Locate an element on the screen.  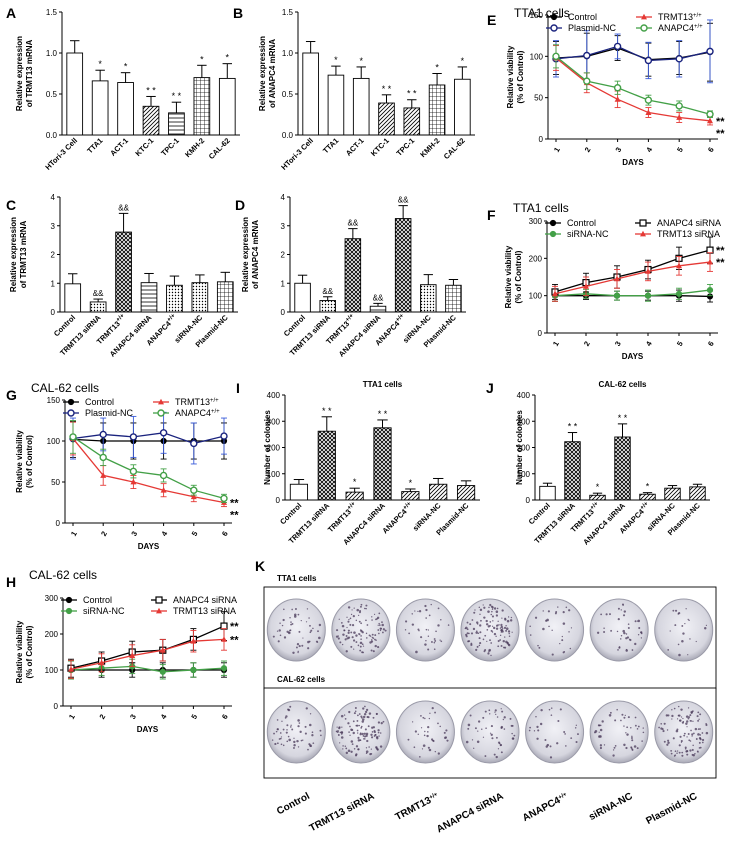
x-tick: 1 is located at coordinates (556, 344).